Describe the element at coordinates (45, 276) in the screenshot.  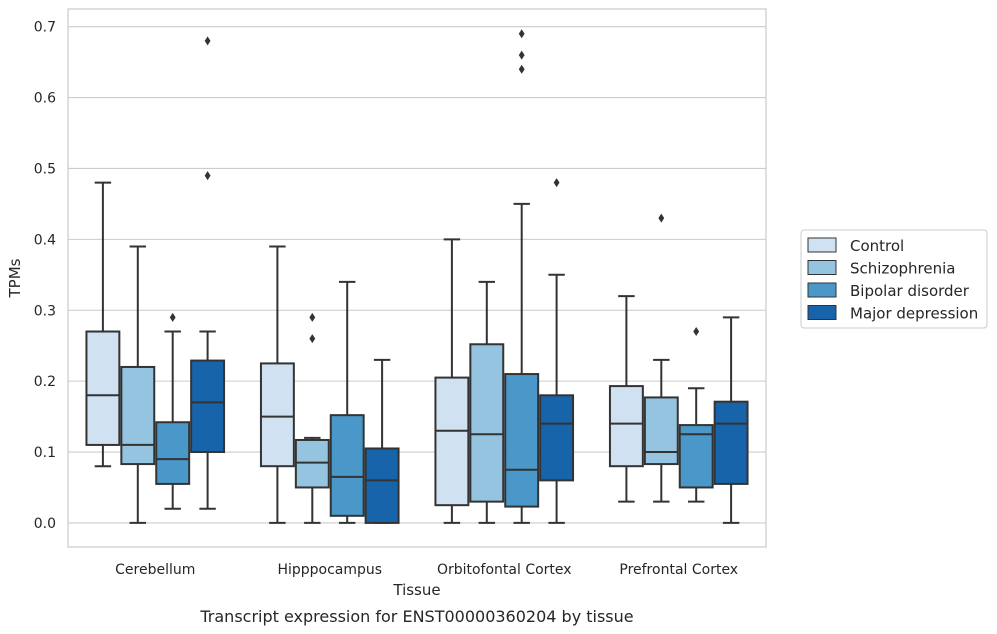
I see `y-tick-labels: 0.0 0.1 0.2 0.3 0.4 0.5 0.6 0.7` at that location.